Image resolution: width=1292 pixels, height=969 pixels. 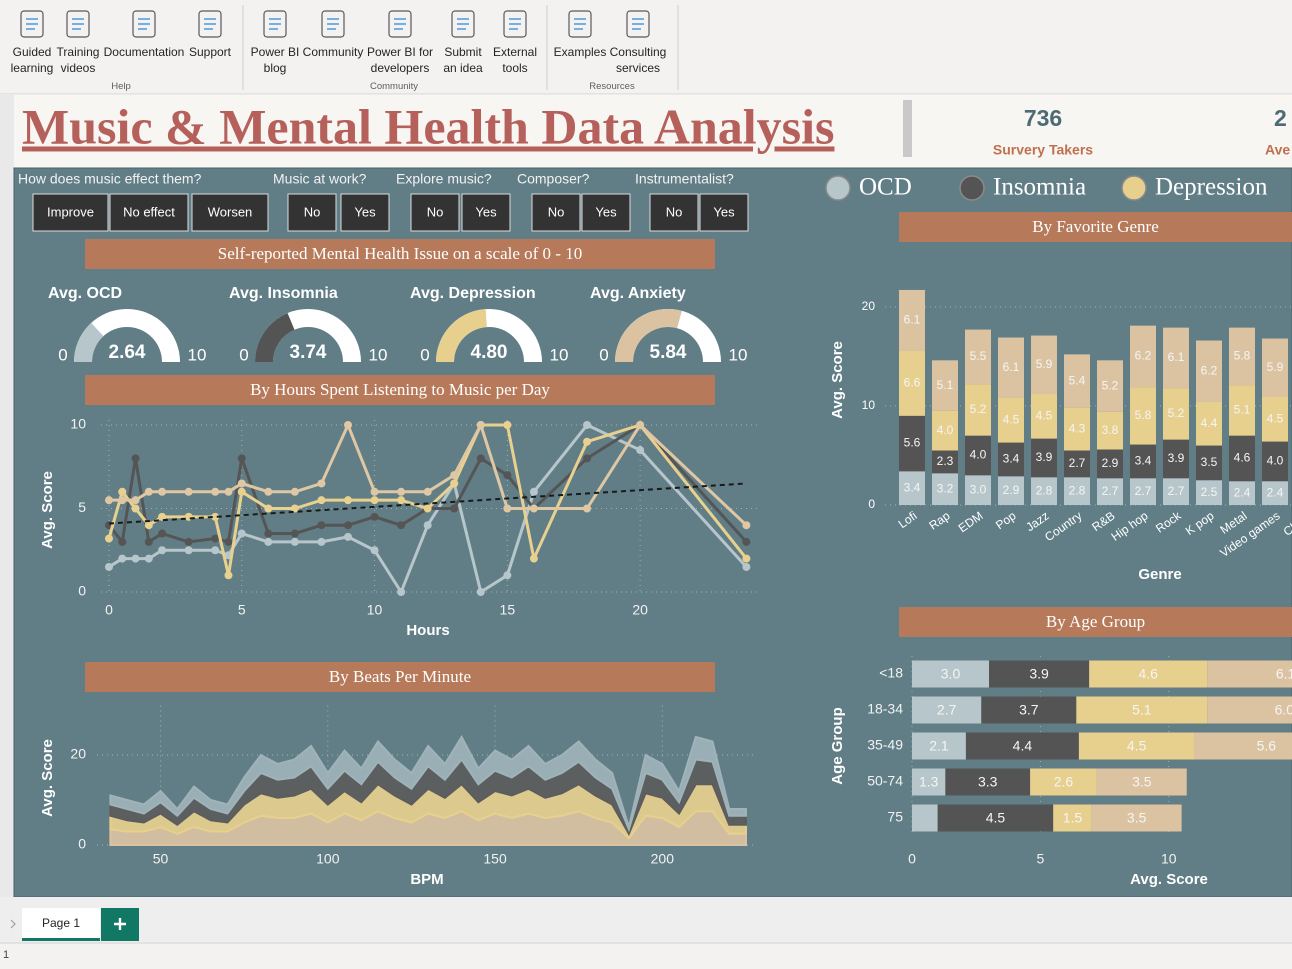 What do you see at coordinates (197, 354) in the screenshot?
I see `gauge-max: 10` at bounding box center [197, 354].